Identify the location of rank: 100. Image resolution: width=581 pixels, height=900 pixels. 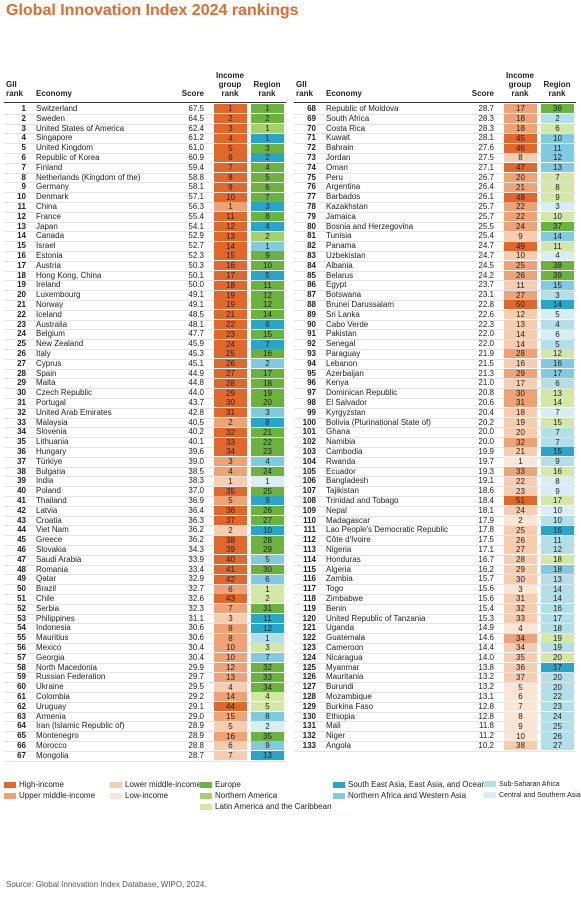
(309, 422).